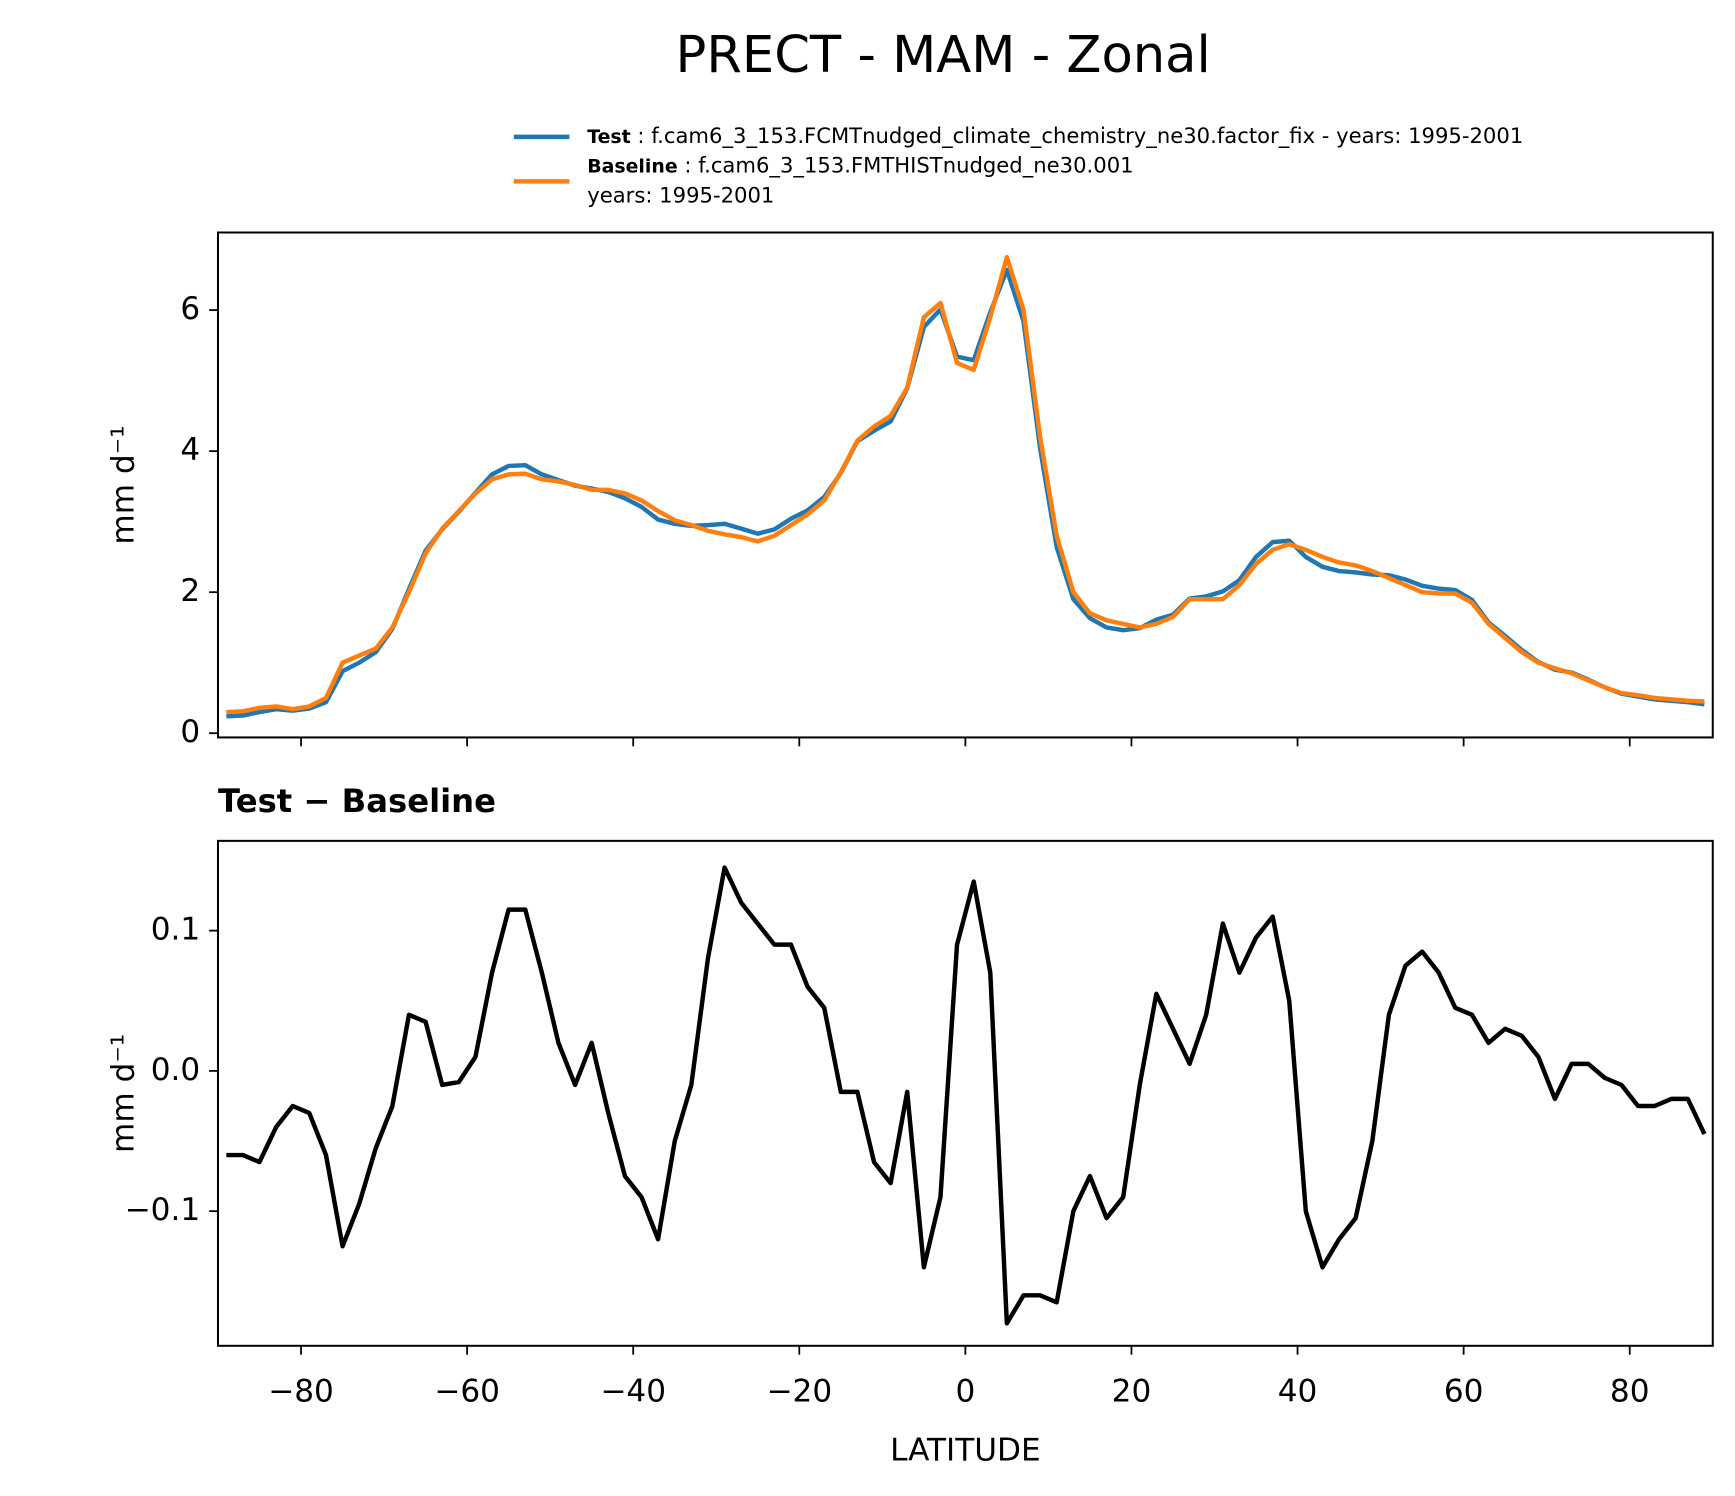 The image size is (1735, 1496). Describe the element at coordinates (915, 165) in the screenshot. I see `legend-description: f.cam6_3_153.FMTHISTnudged_ne30.001` at that location.